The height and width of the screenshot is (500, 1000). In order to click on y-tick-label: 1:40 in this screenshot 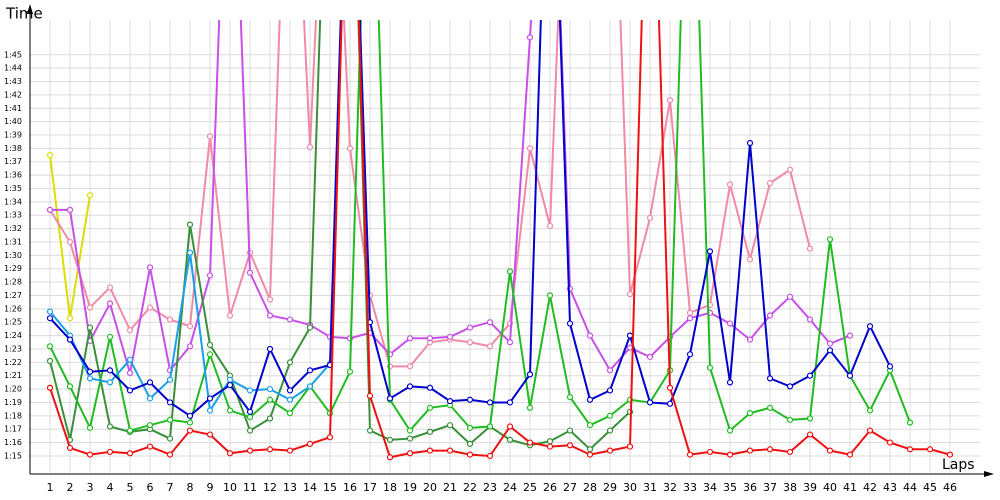, I will do `click(13, 121)`.